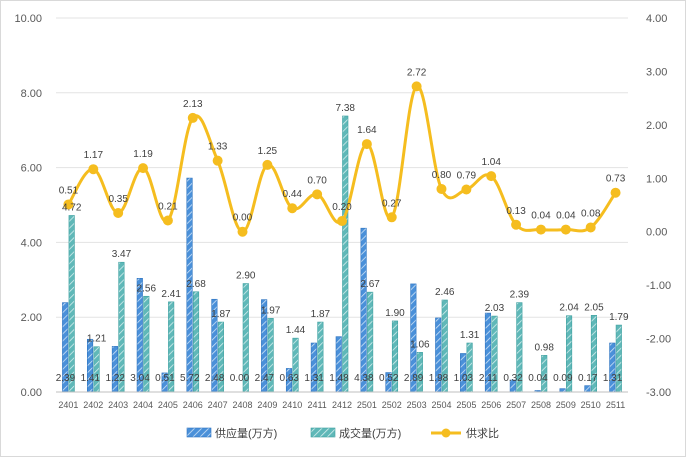 This screenshot has height=457, width=686. Describe the element at coordinates (168, 405) in the screenshot. I see `x-axis-tick-label: 2405` at that location.